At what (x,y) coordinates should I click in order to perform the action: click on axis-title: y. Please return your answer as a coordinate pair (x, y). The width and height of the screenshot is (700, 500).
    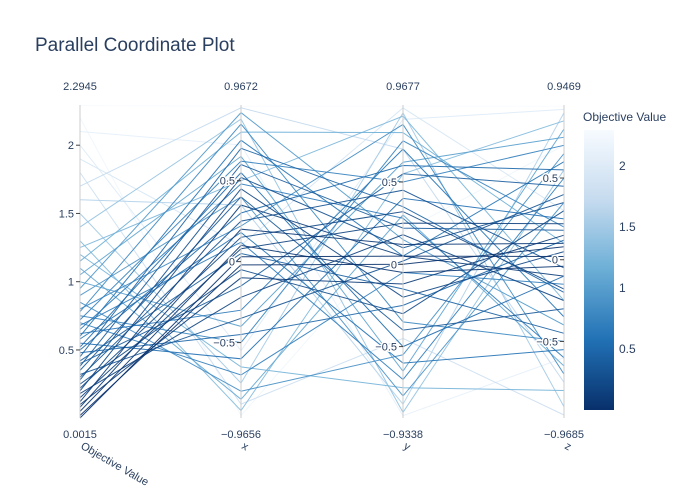
    Looking at the image, I should click on (407, 446).